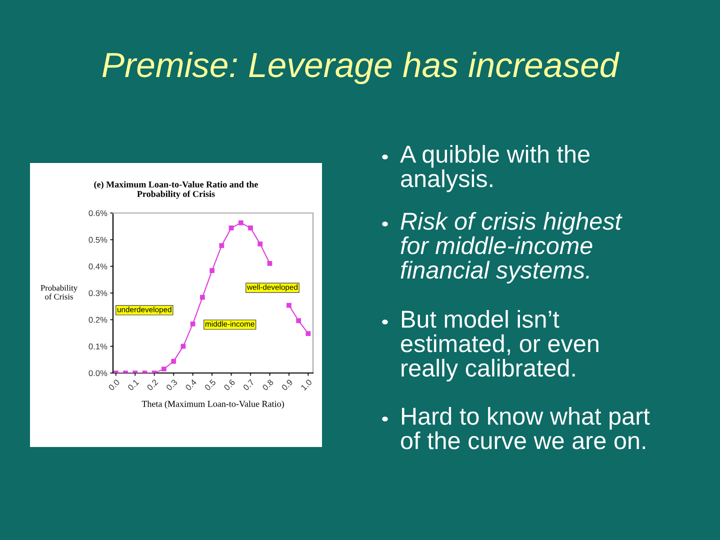 Image resolution: width=720 pixels, height=540 pixels. I want to click on y-tick-label: 0.2%, so click(98, 319).